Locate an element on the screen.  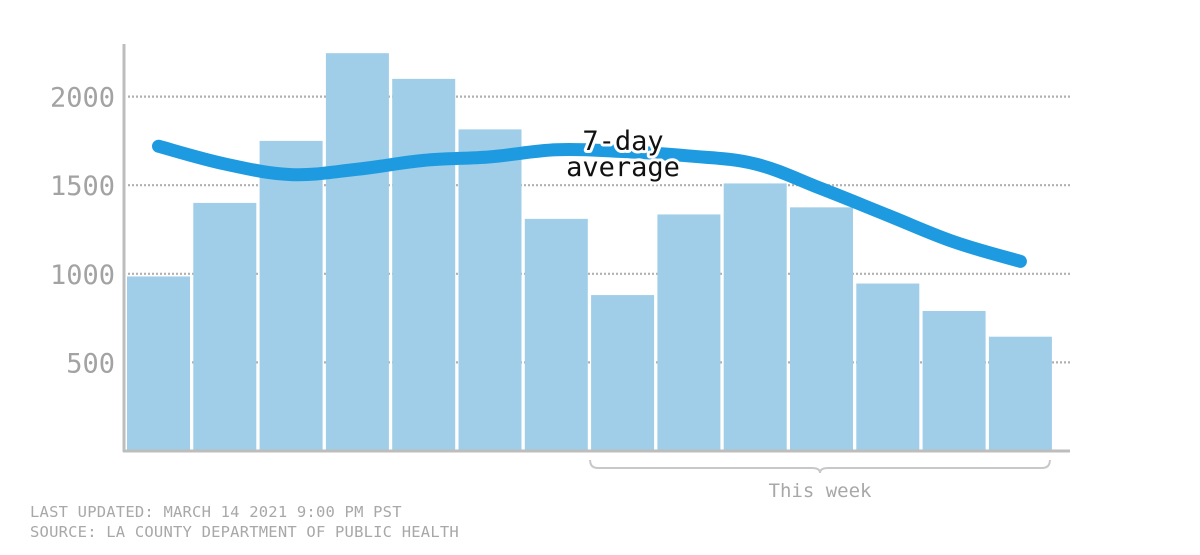
y-tick-label-2000: 2000 is located at coordinates (82, 98).